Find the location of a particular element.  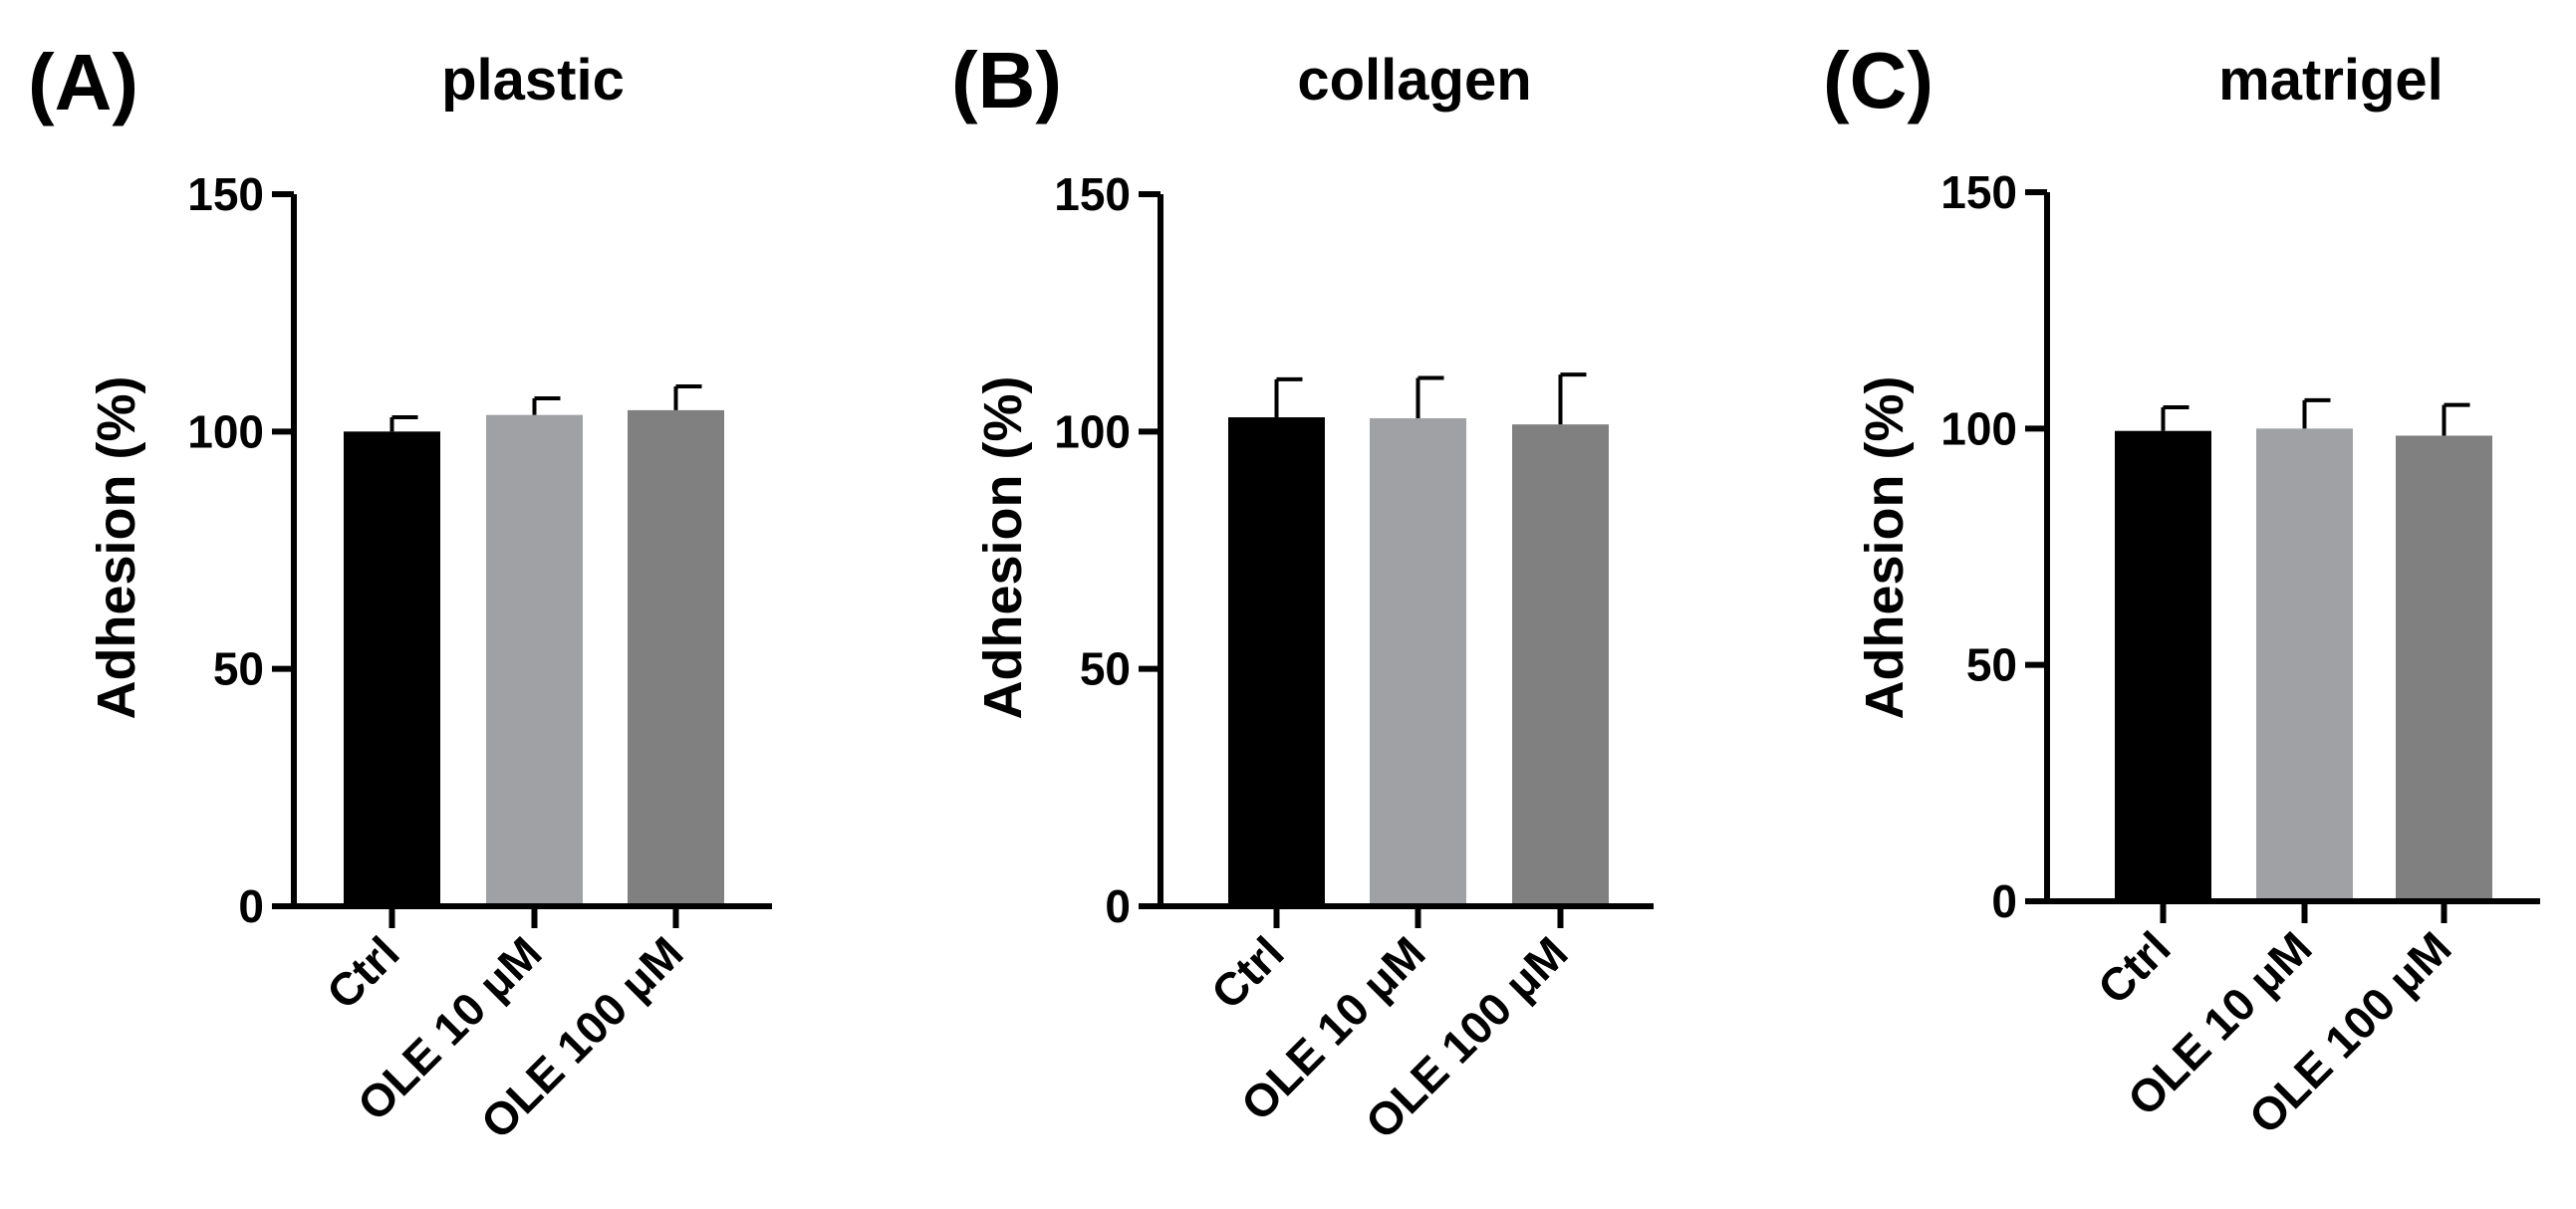

panel-letter: (A) is located at coordinates (83, 82).